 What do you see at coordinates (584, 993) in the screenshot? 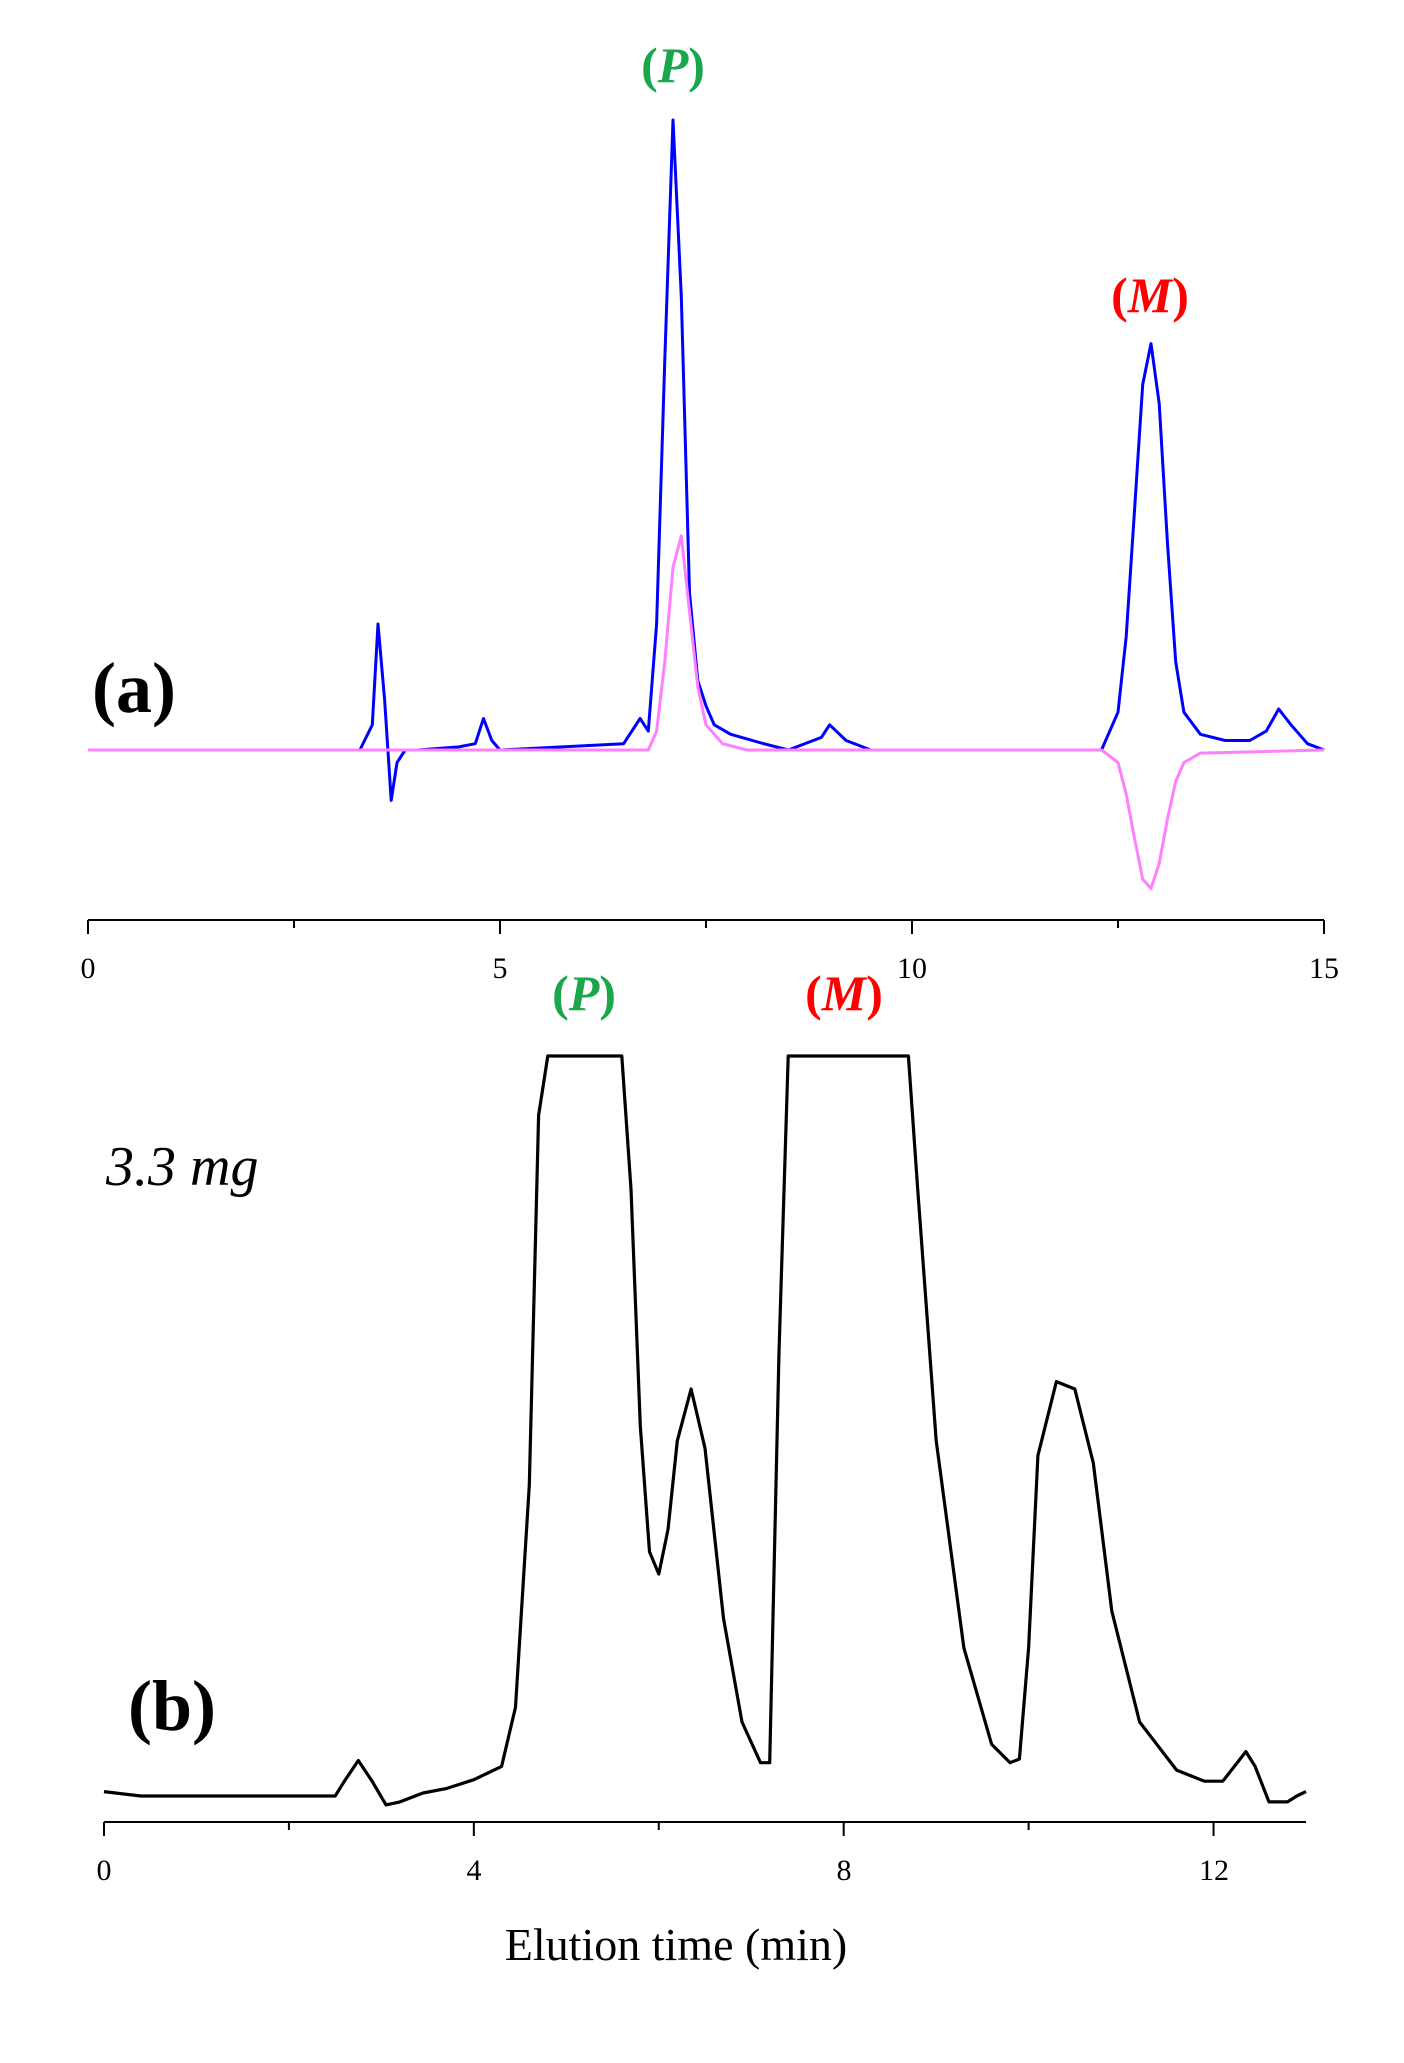
I see `panel-b-peak-p-label: (P)` at bounding box center [584, 993].